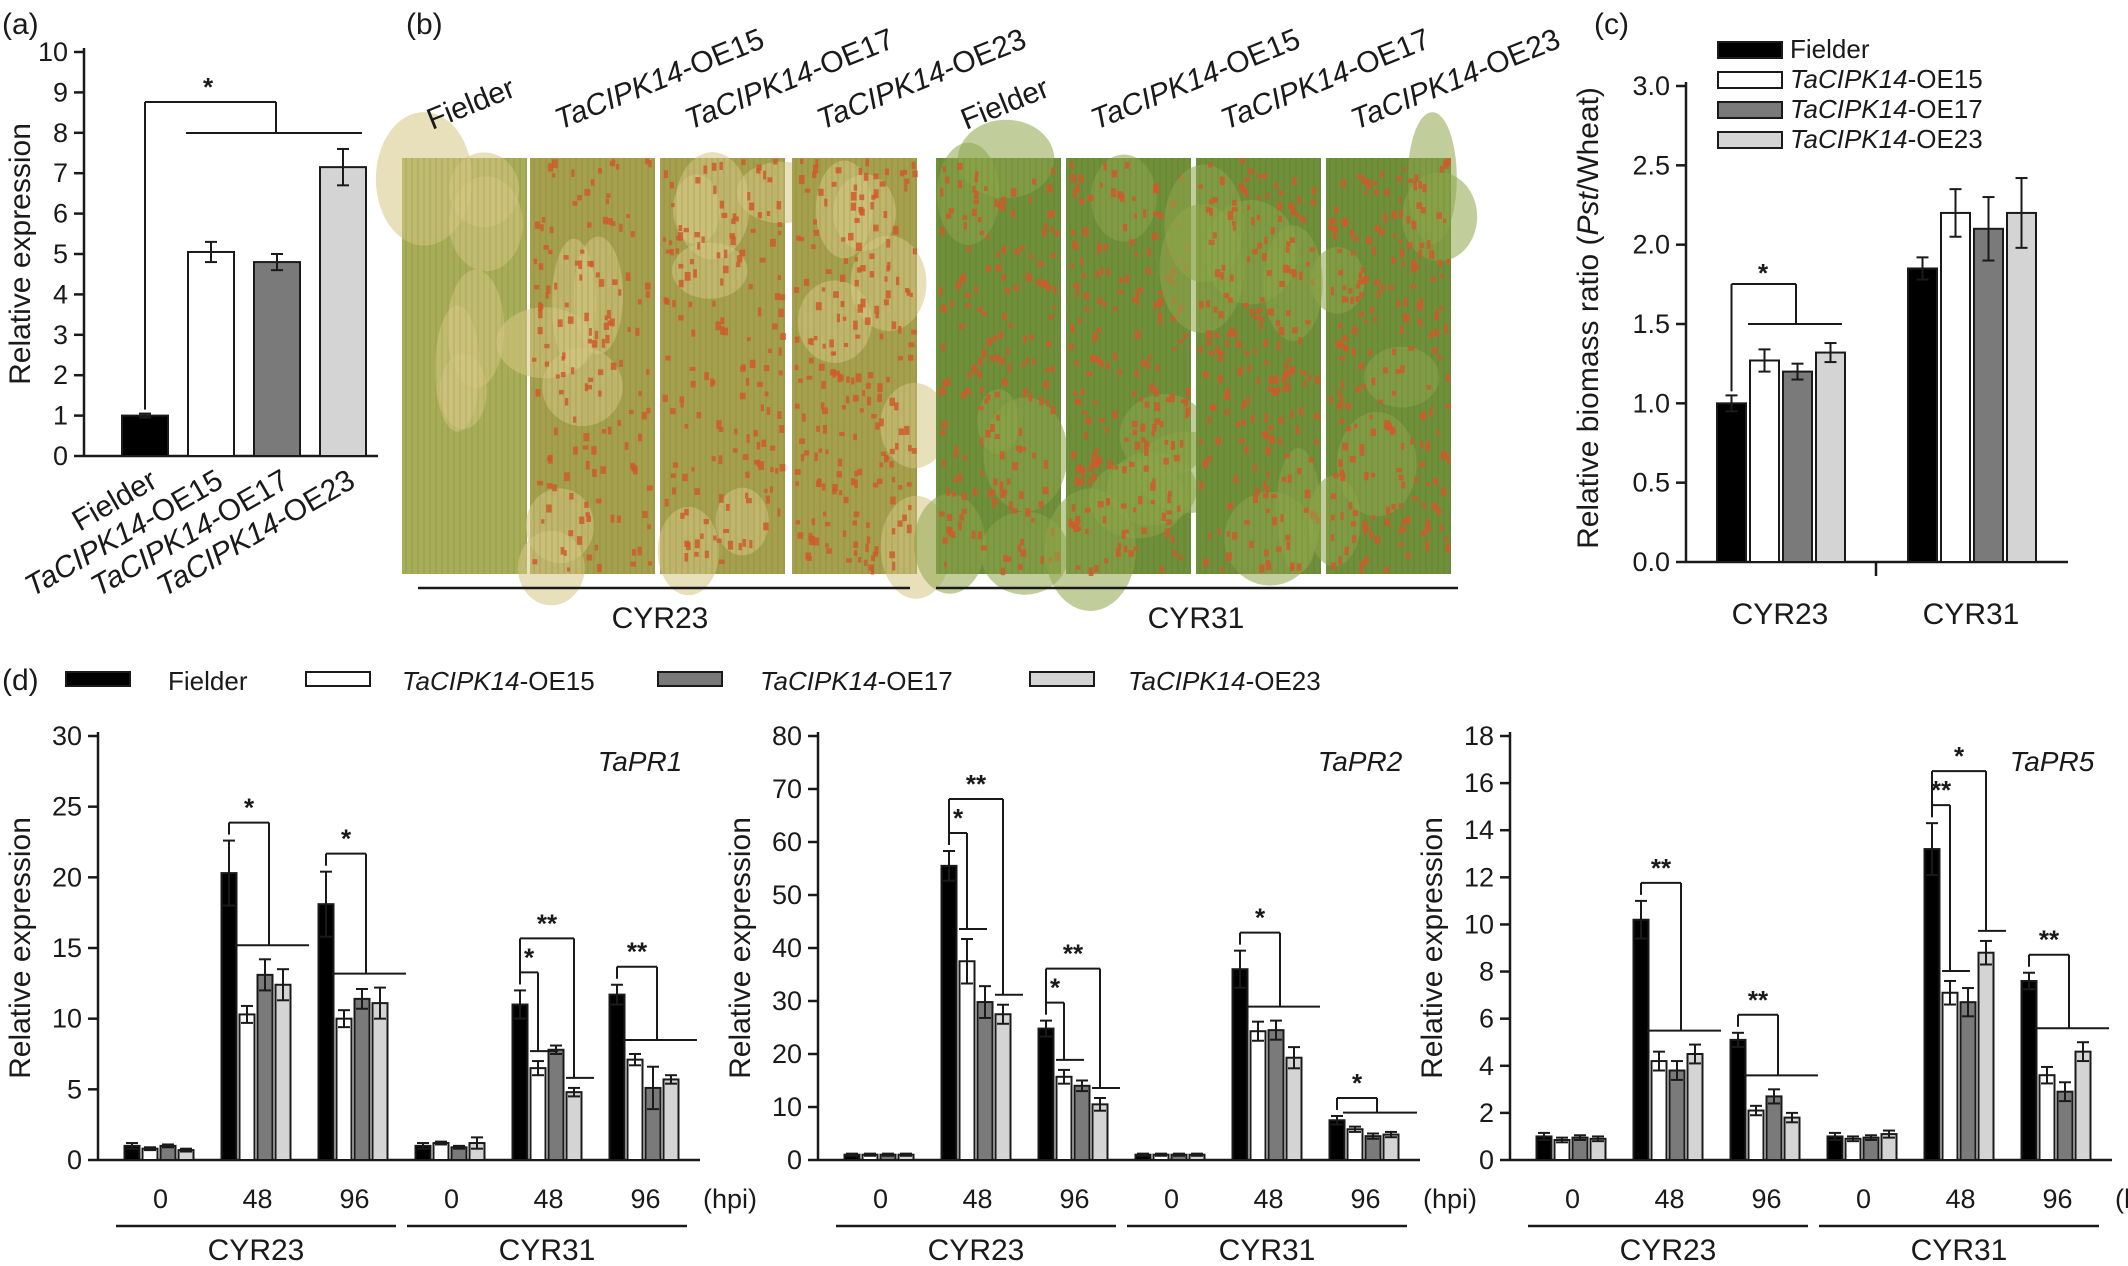 The image size is (2128, 1266). I want to click on leaf-label-italic: TaCIPK14, so click(1155, 95).